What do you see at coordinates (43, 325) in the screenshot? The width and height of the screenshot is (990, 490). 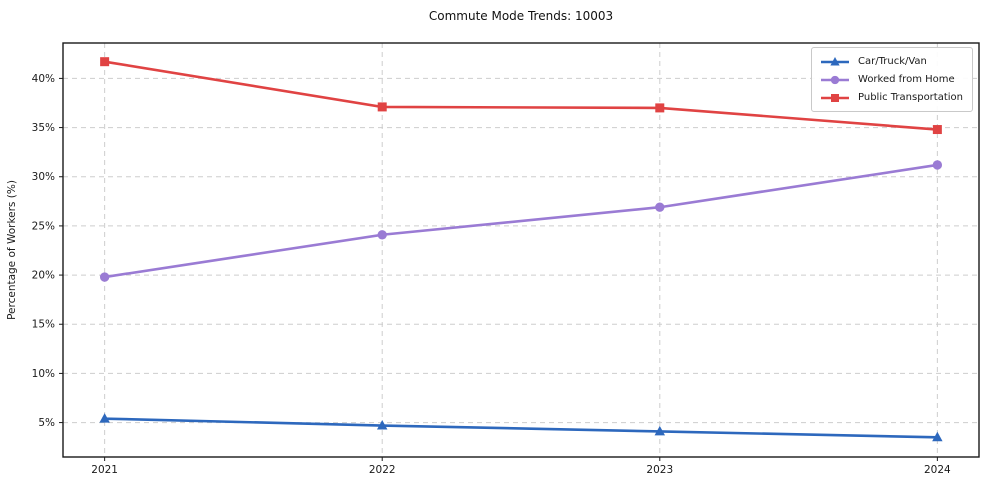 I see `y-tick-label: 15%` at bounding box center [43, 325].